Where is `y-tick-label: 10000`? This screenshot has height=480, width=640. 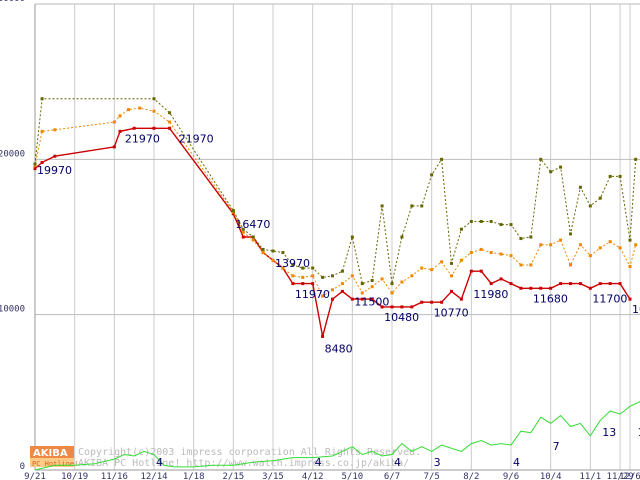 y-tick-label: 10000 is located at coordinates (12, 310).